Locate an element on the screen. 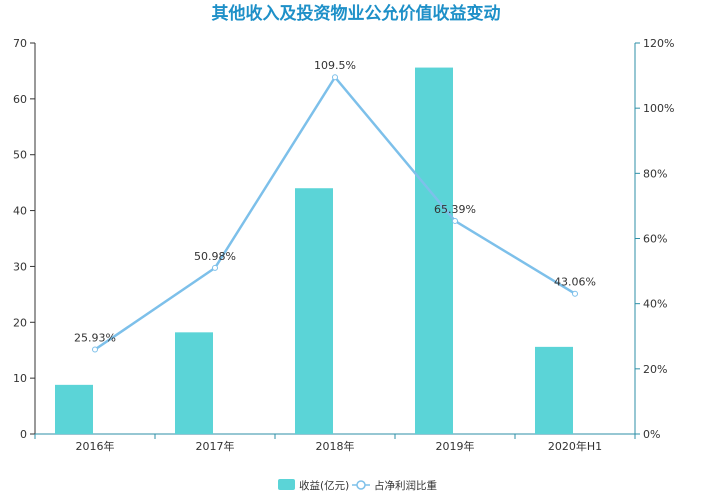 The width and height of the screenshot is (713, 499). legend-label-line: 占净利润比重 is located at coordinates (405, 485).